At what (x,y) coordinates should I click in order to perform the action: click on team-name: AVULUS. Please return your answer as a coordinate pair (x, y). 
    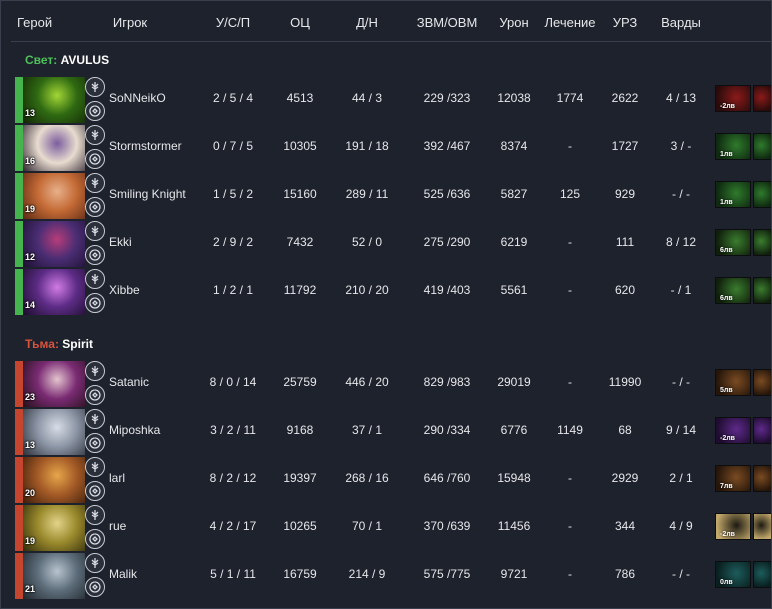
    Looking at the image, I should click on (85, 60).